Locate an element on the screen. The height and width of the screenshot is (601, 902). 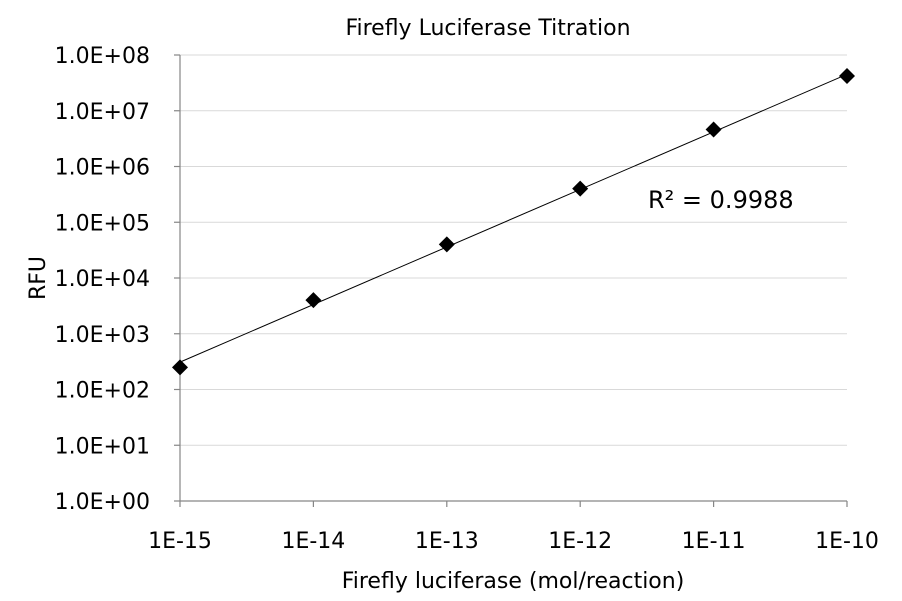
x-tick-label: 1E-10 is located at coordinates (847, 541).